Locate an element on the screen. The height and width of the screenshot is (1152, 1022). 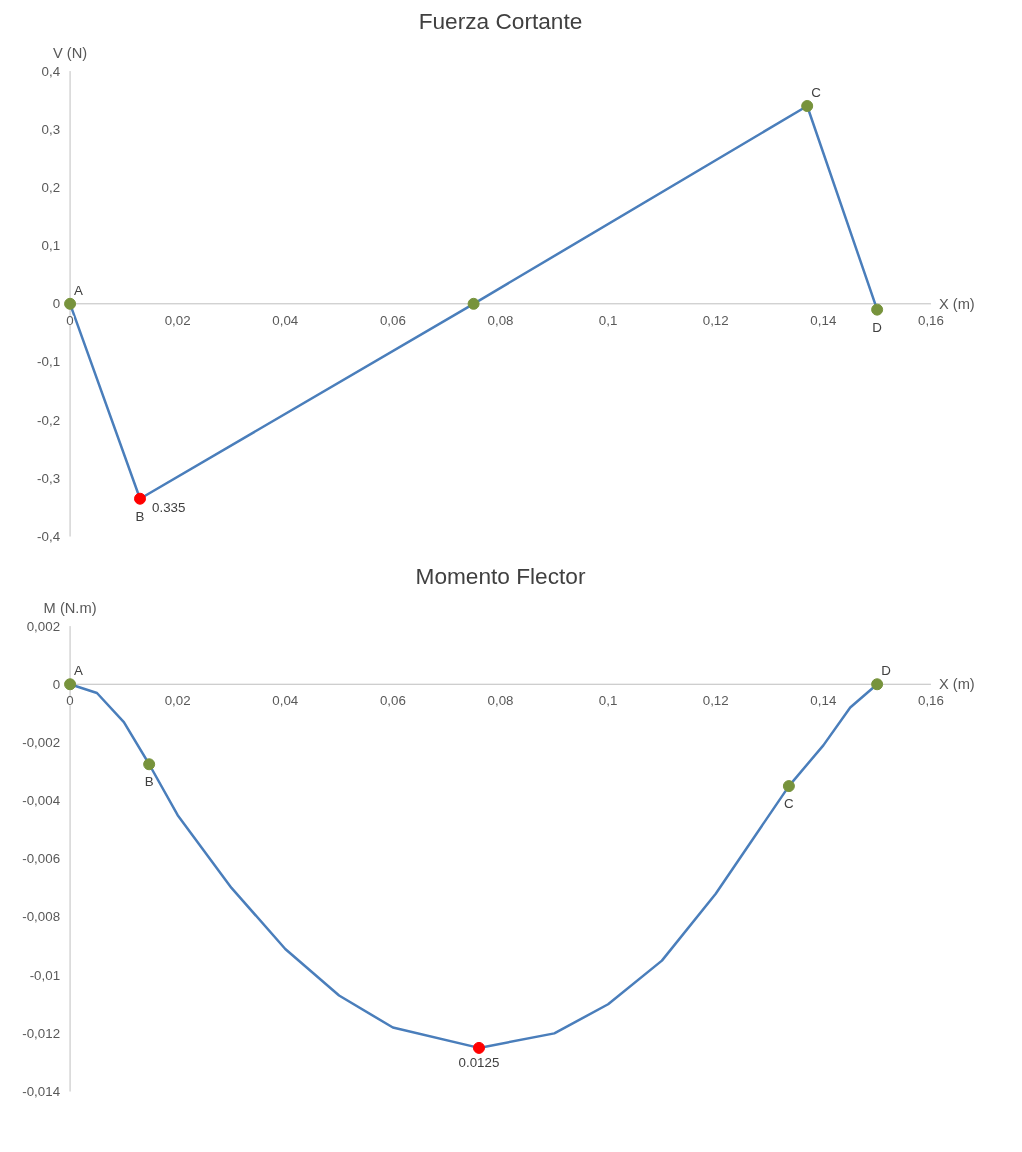
y-tick-label: -0,4 is located at coordinates (49, 537).